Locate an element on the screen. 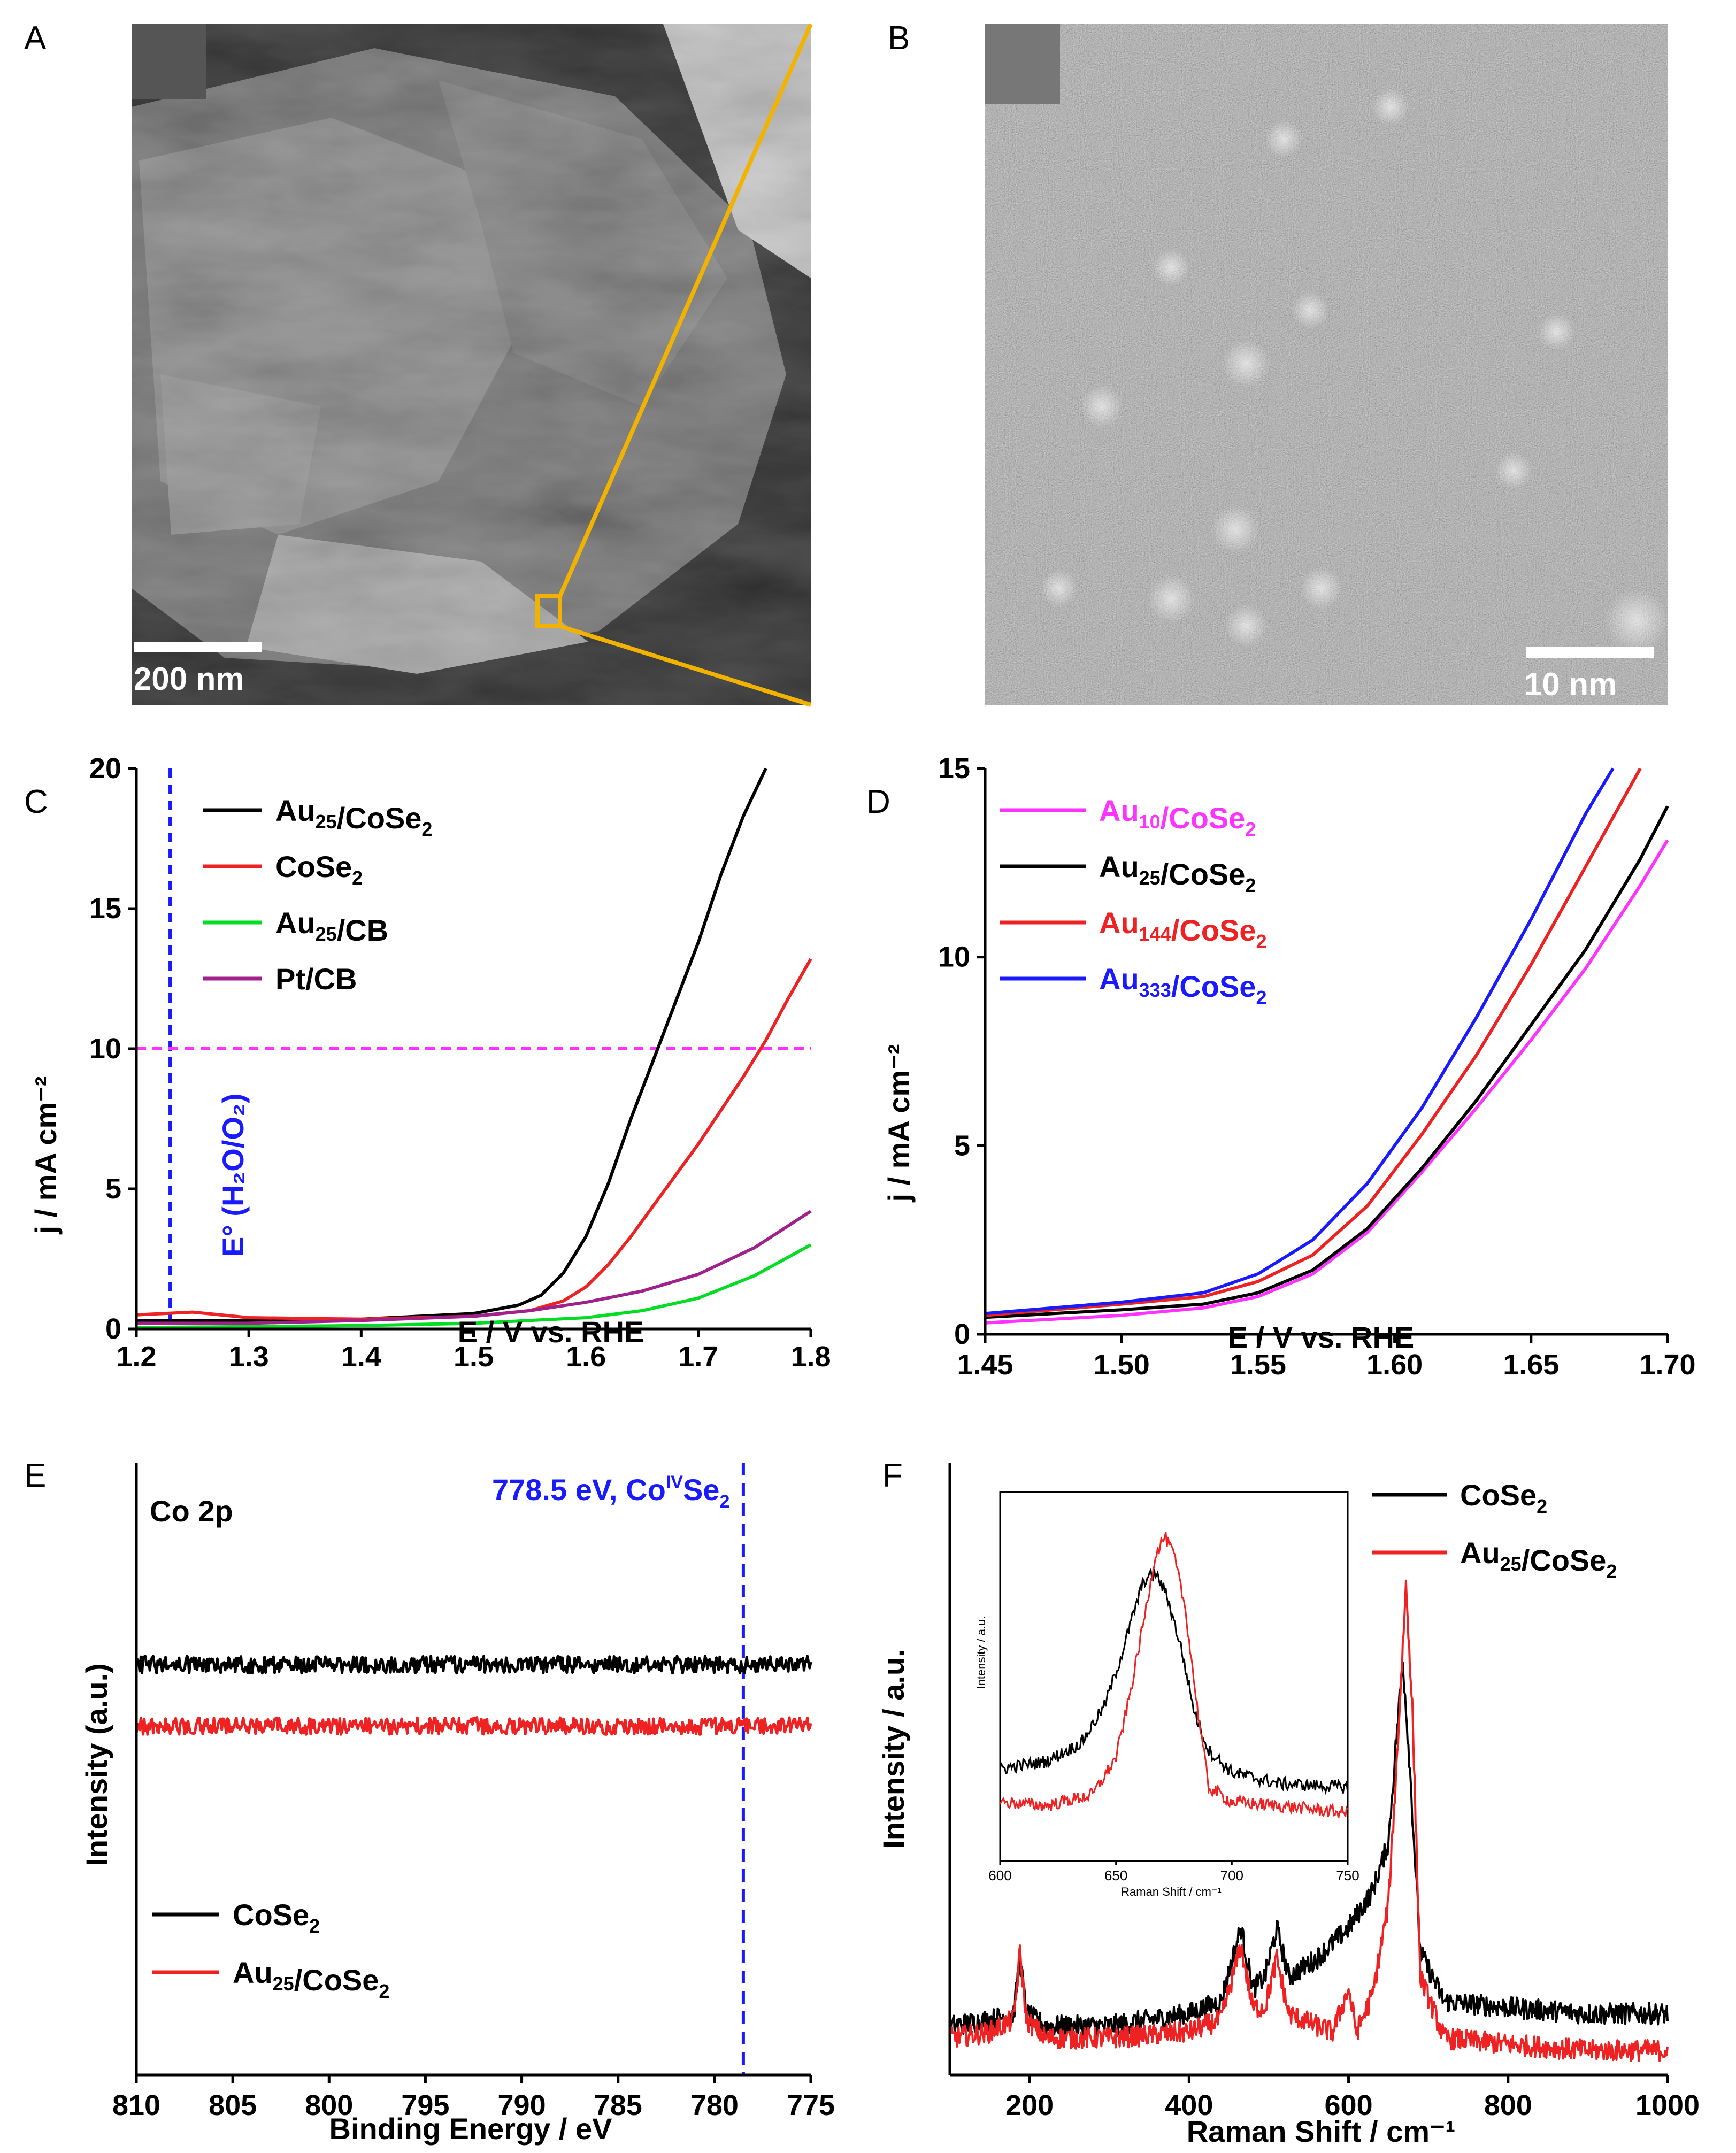  f-inset-x-label: Raman Shift / cm⁻¹ is located at coordinates (1171, 1891).